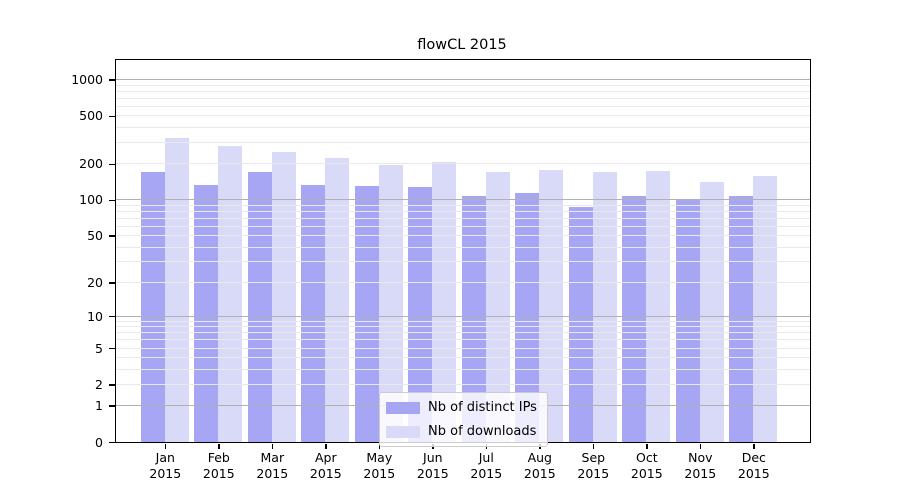  I want to click on bar-downloads-dec, so click(765, 309).